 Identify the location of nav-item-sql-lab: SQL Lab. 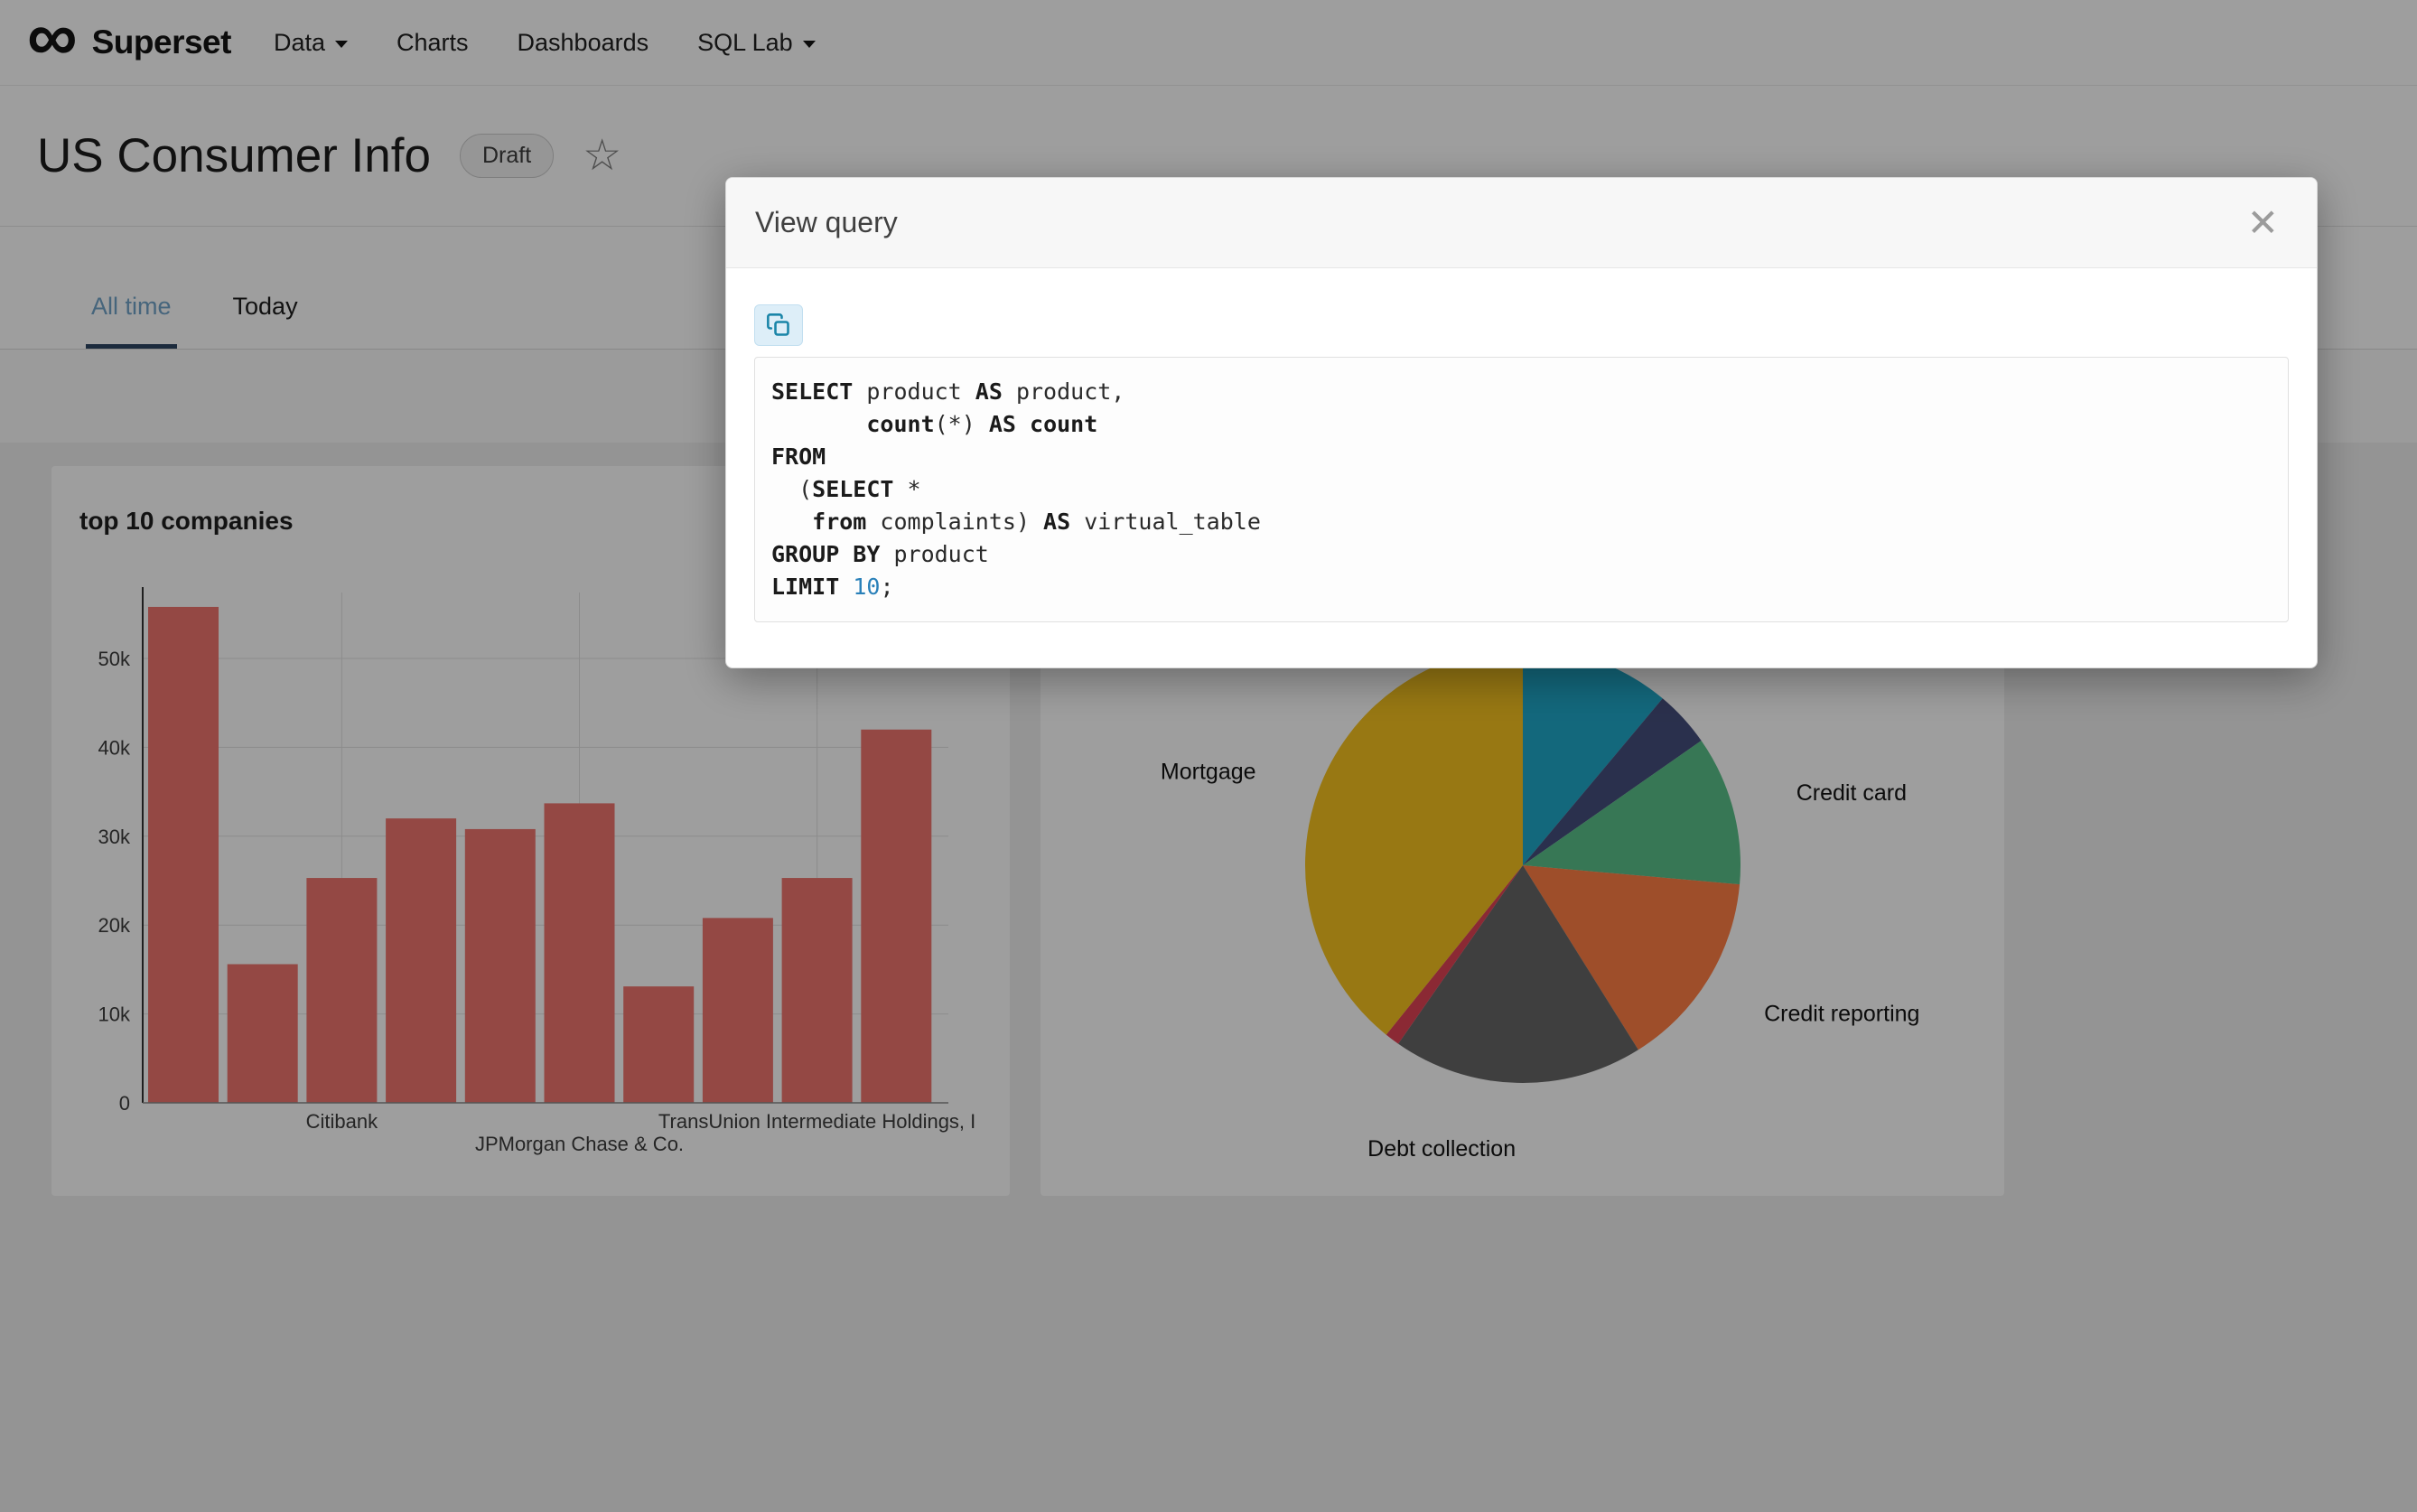
(757, 42).